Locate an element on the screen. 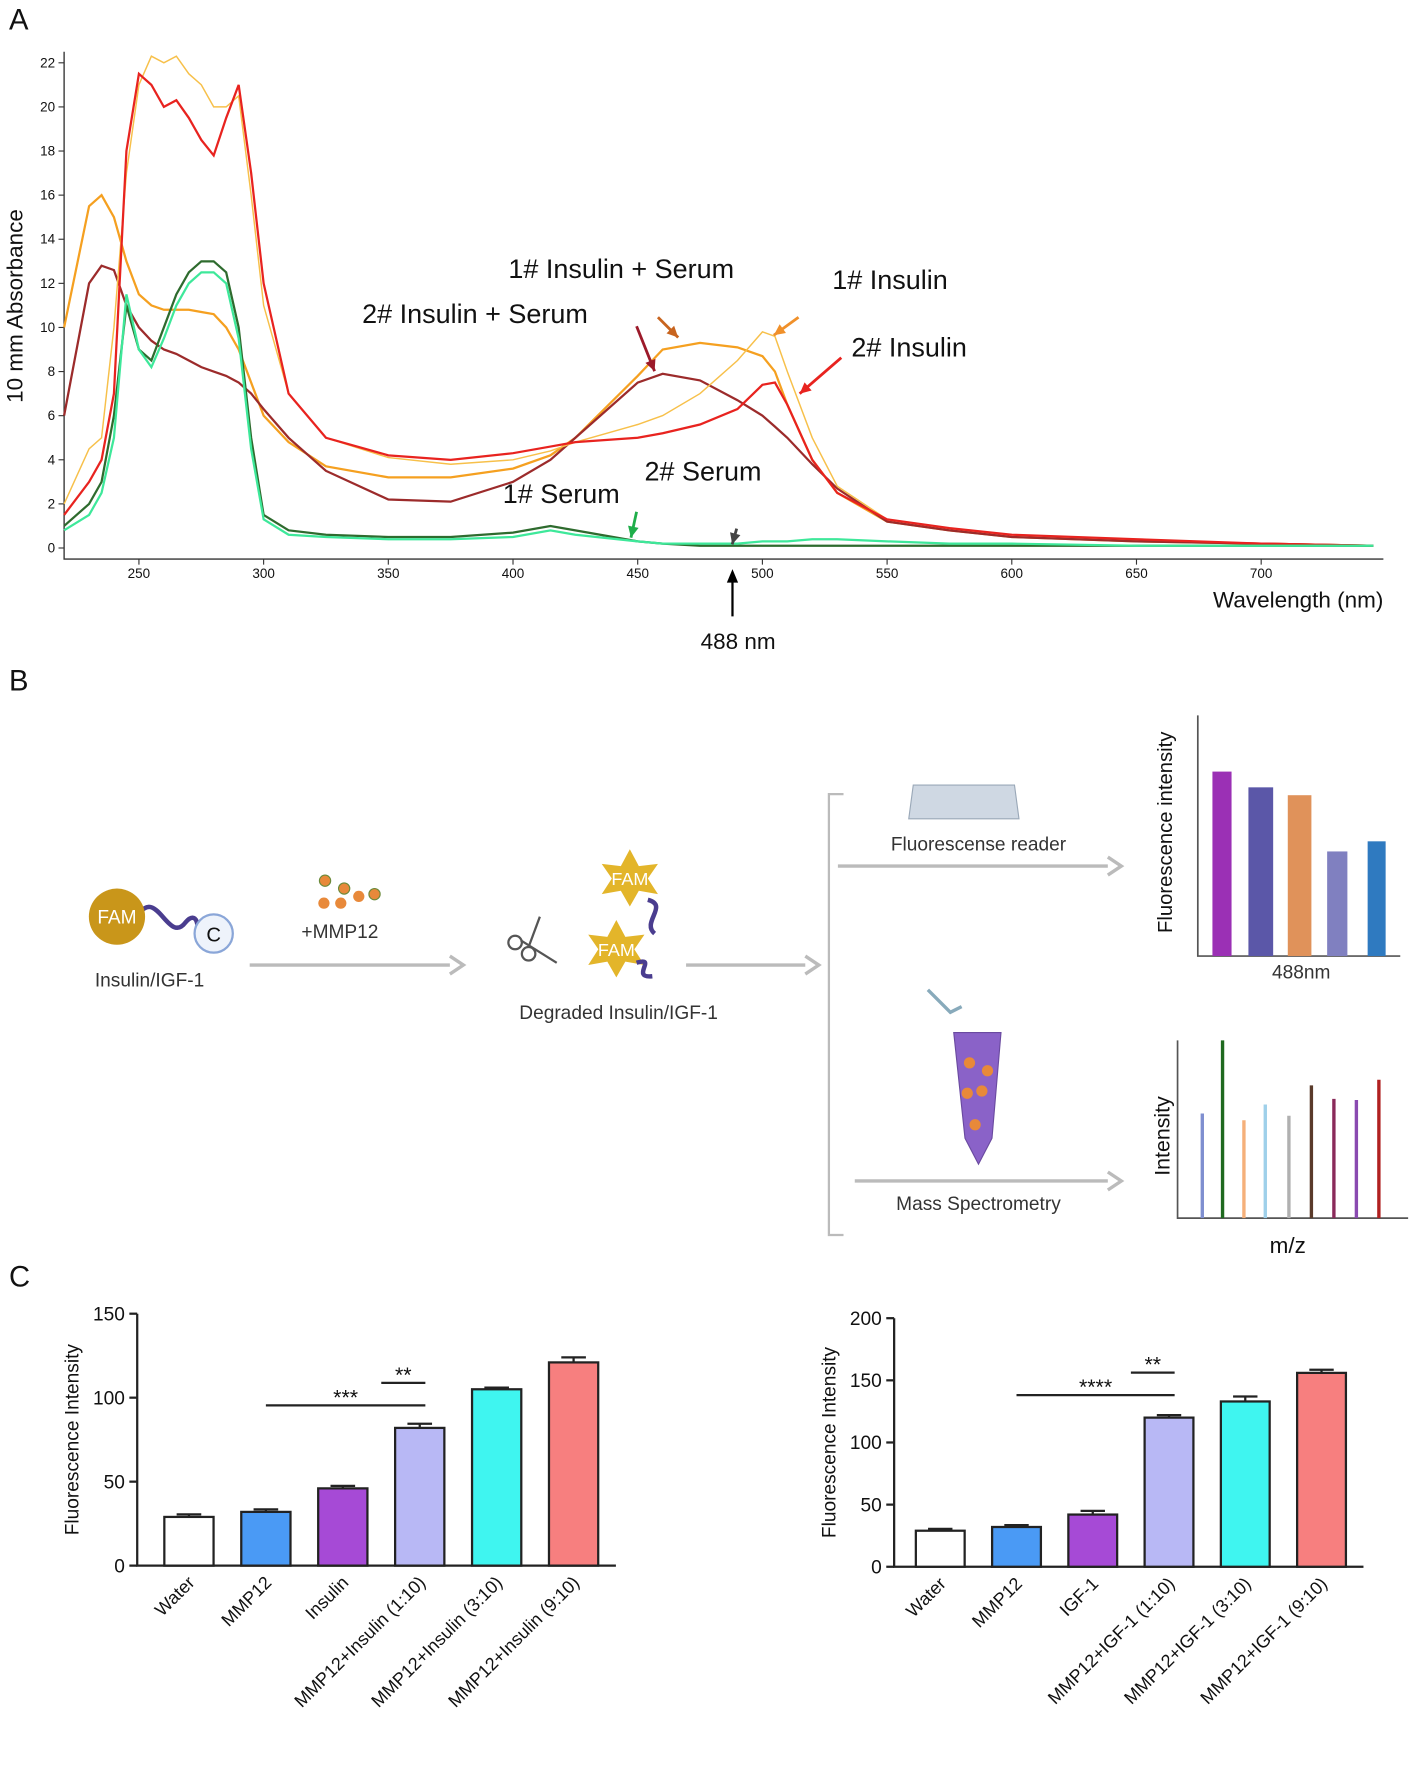 This screenshot has width=1416, height=1767. panel-label: B is located at coordinates (19, 682).